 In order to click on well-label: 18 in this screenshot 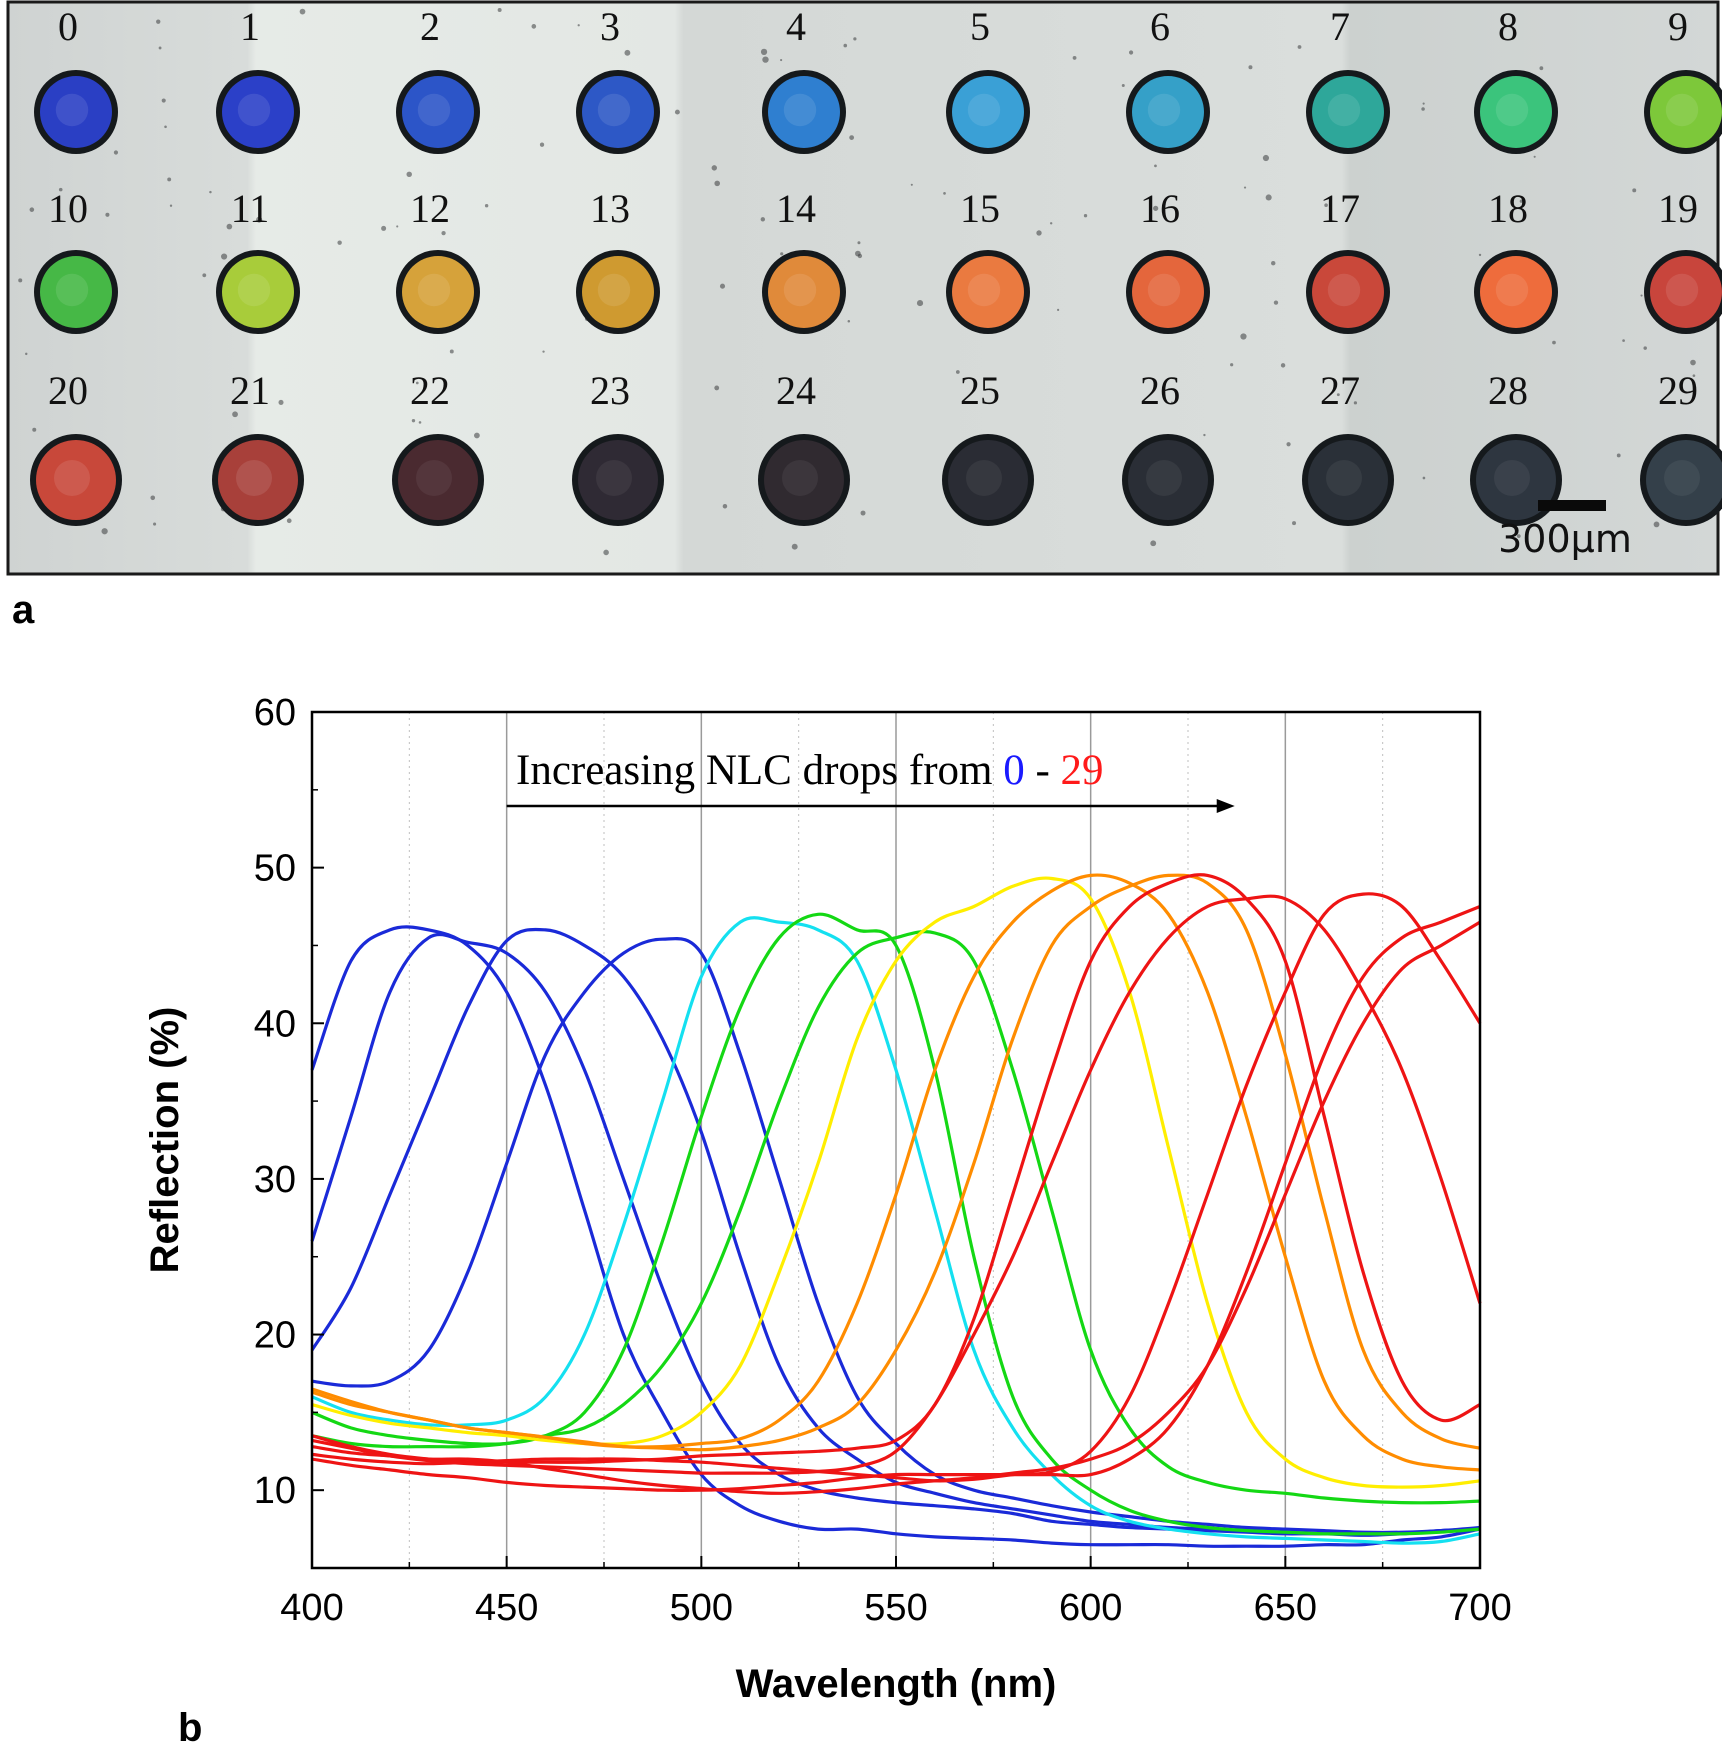, I will do `click(1508, 208)`.